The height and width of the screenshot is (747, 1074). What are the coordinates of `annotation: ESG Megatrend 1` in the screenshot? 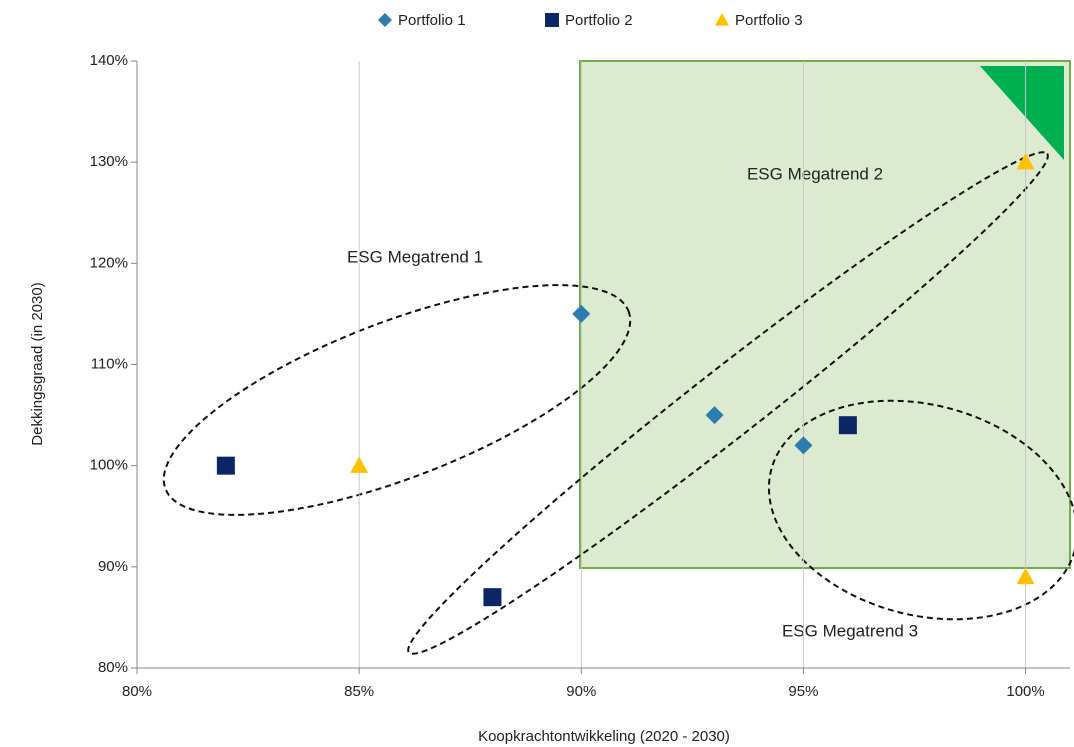 It's located at (415, 256).